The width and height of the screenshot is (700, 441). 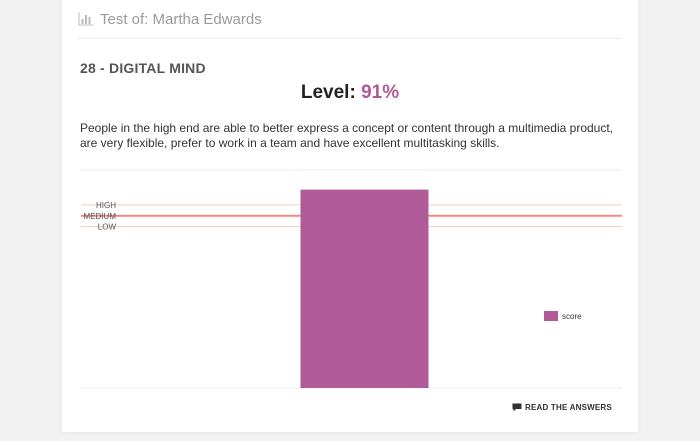 I want to click on section-title: 28 - DIGITAL MIND, so click(x=143, y=68).